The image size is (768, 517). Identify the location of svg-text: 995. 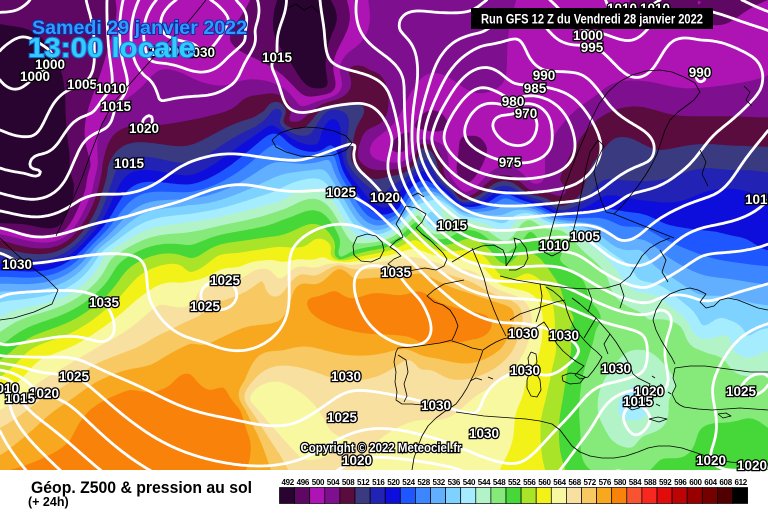
(592, 47).